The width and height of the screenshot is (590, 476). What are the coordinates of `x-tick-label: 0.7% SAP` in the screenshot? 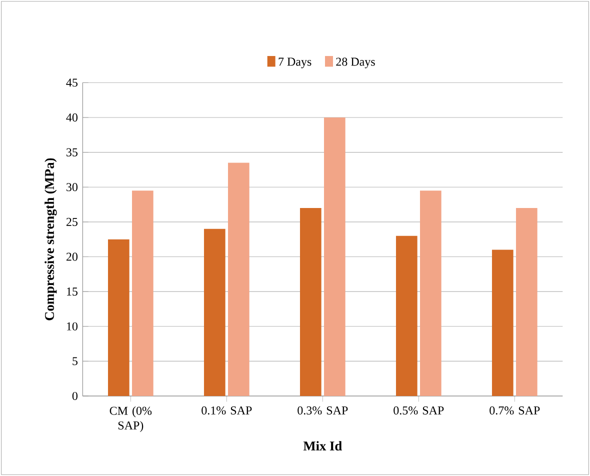 It's located at (515, 410).